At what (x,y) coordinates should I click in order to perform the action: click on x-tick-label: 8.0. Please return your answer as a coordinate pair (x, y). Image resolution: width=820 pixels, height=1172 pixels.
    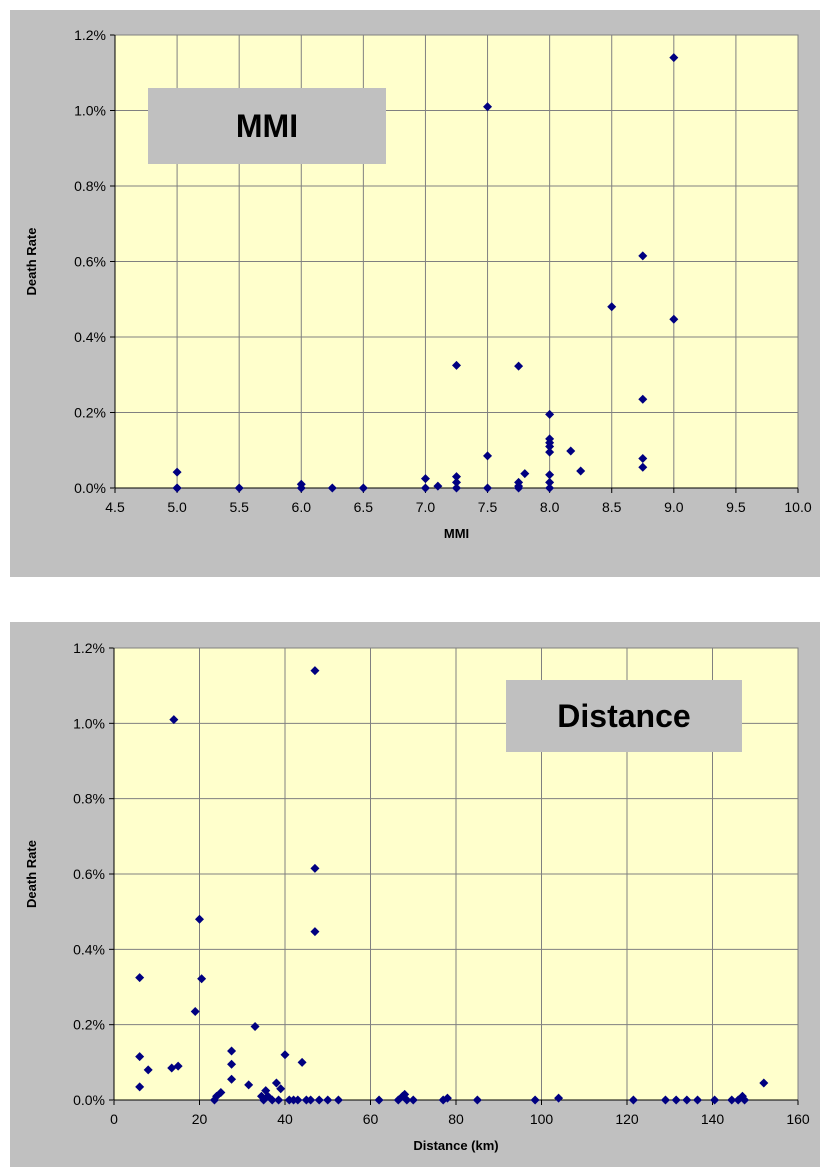
    Looking at the image, I should click on (550, 507).